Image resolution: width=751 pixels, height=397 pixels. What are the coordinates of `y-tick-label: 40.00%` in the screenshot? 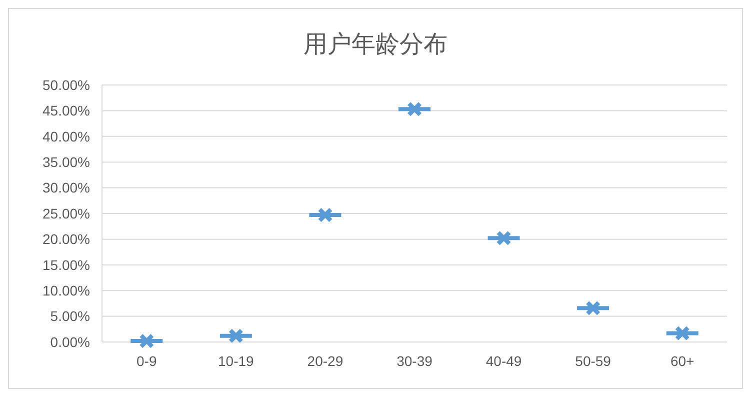 It's located at (66, 136).